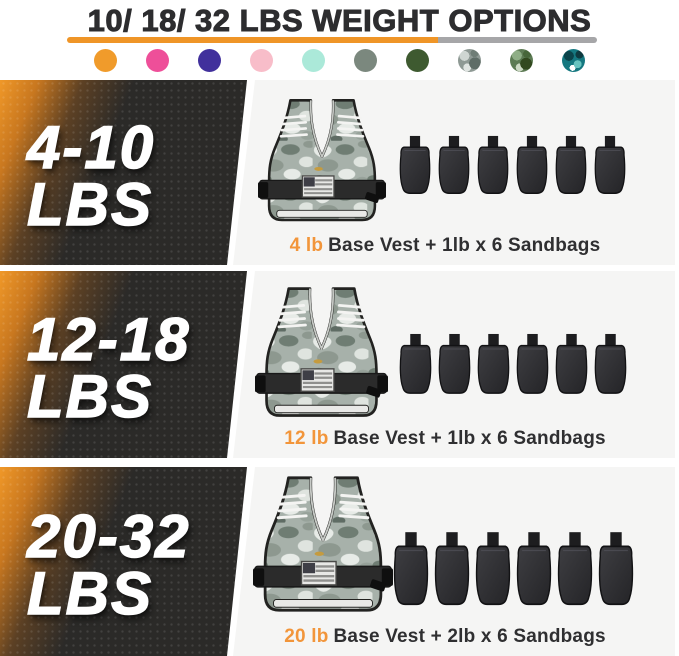 This screenshot has height=656, width=679. I want to click on weight-range-label: 4-10 LBS, so click(123, 172).